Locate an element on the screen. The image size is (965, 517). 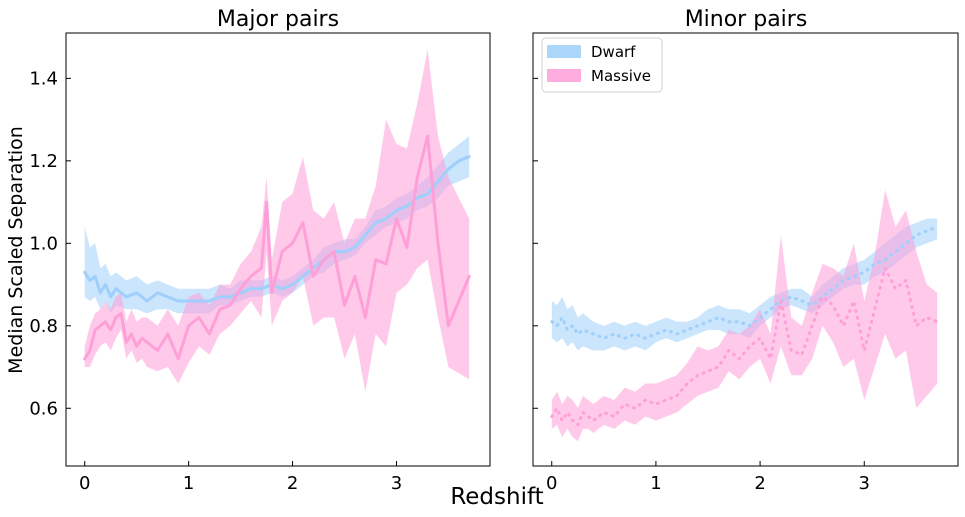
panel-title: Minor pairs is located at coordinates (746, 19).